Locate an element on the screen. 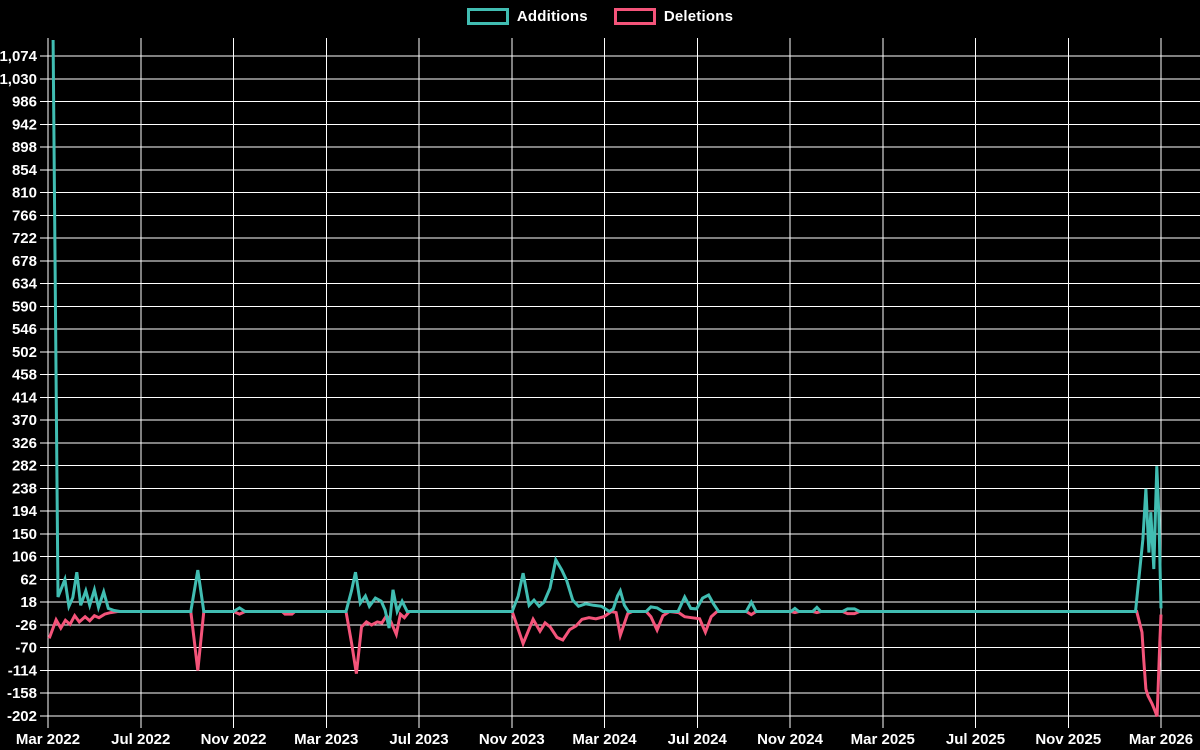  legend-label-deletions: Deletions is located at coordinates (698, 16).